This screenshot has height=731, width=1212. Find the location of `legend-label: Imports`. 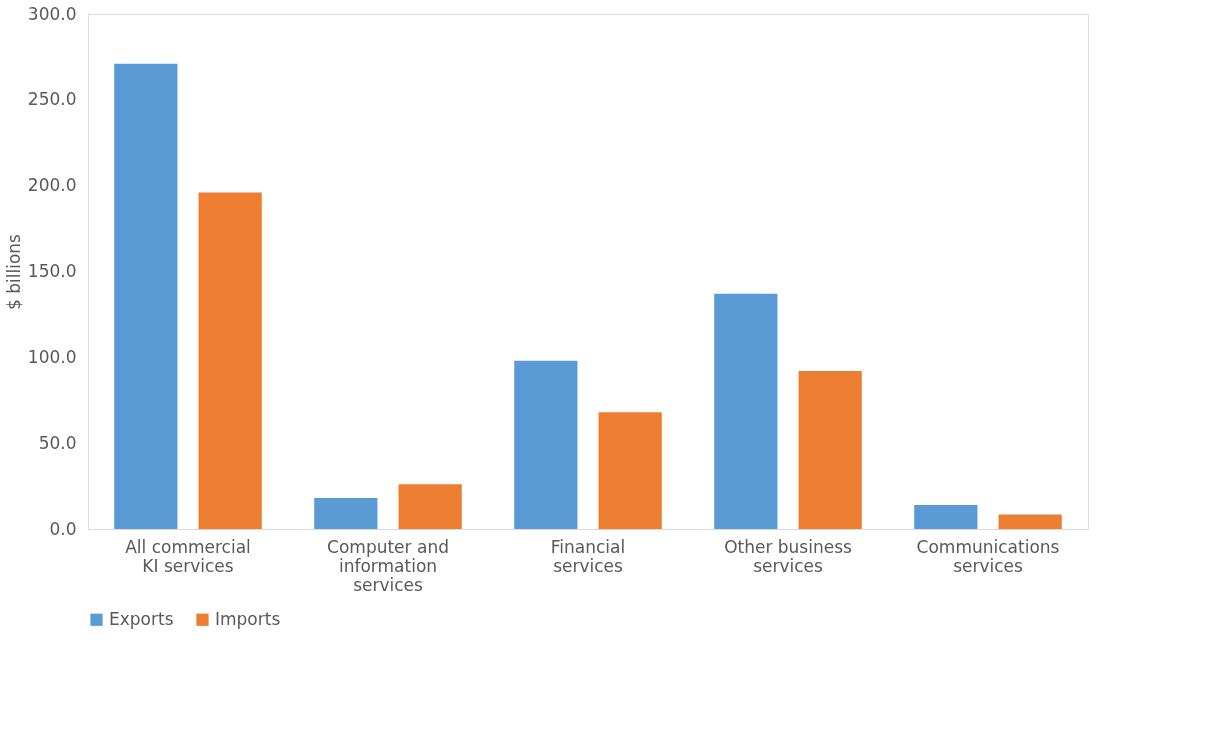

legend-label: Imports is located at coordinates (248, 618).